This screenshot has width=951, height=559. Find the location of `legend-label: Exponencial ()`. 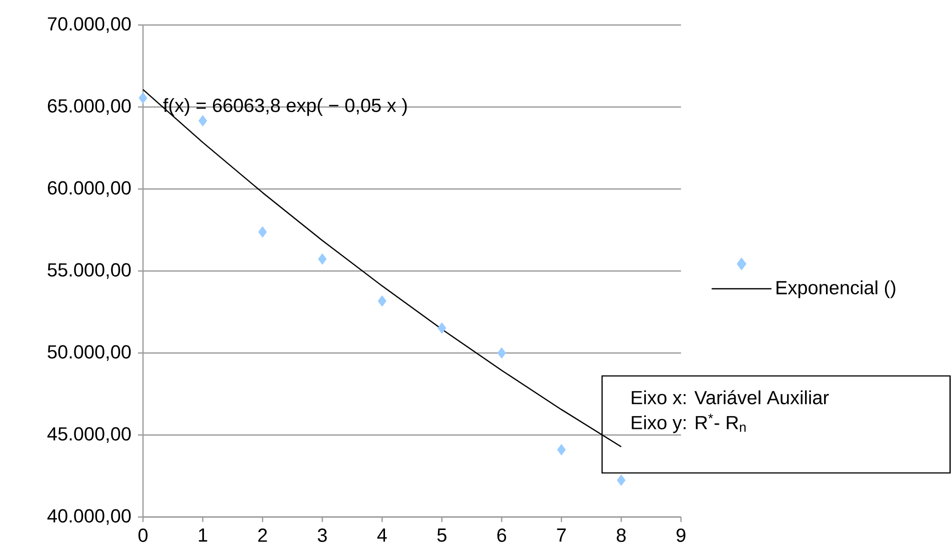

legend-label: Exponencial () is located at coordinates (836, 289).